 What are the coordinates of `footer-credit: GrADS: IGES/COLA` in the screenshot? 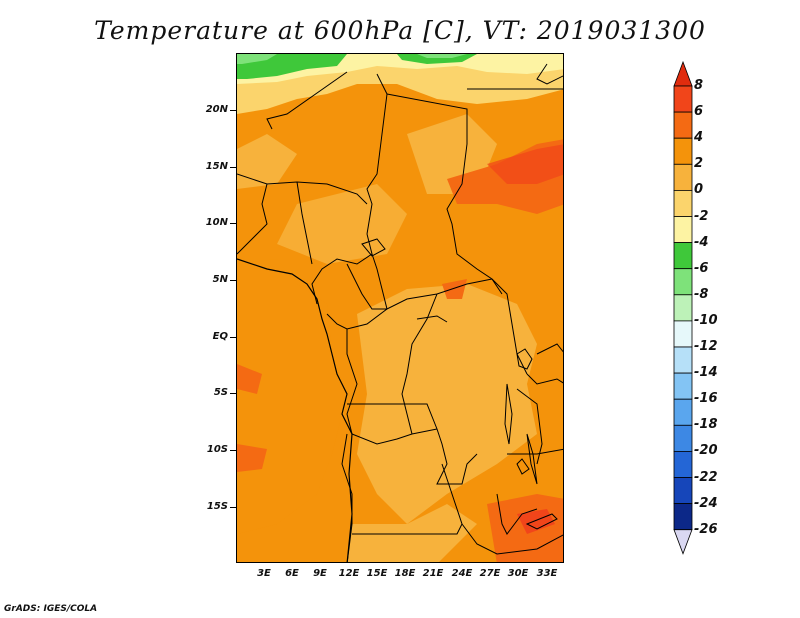 It's located at (51, 609).